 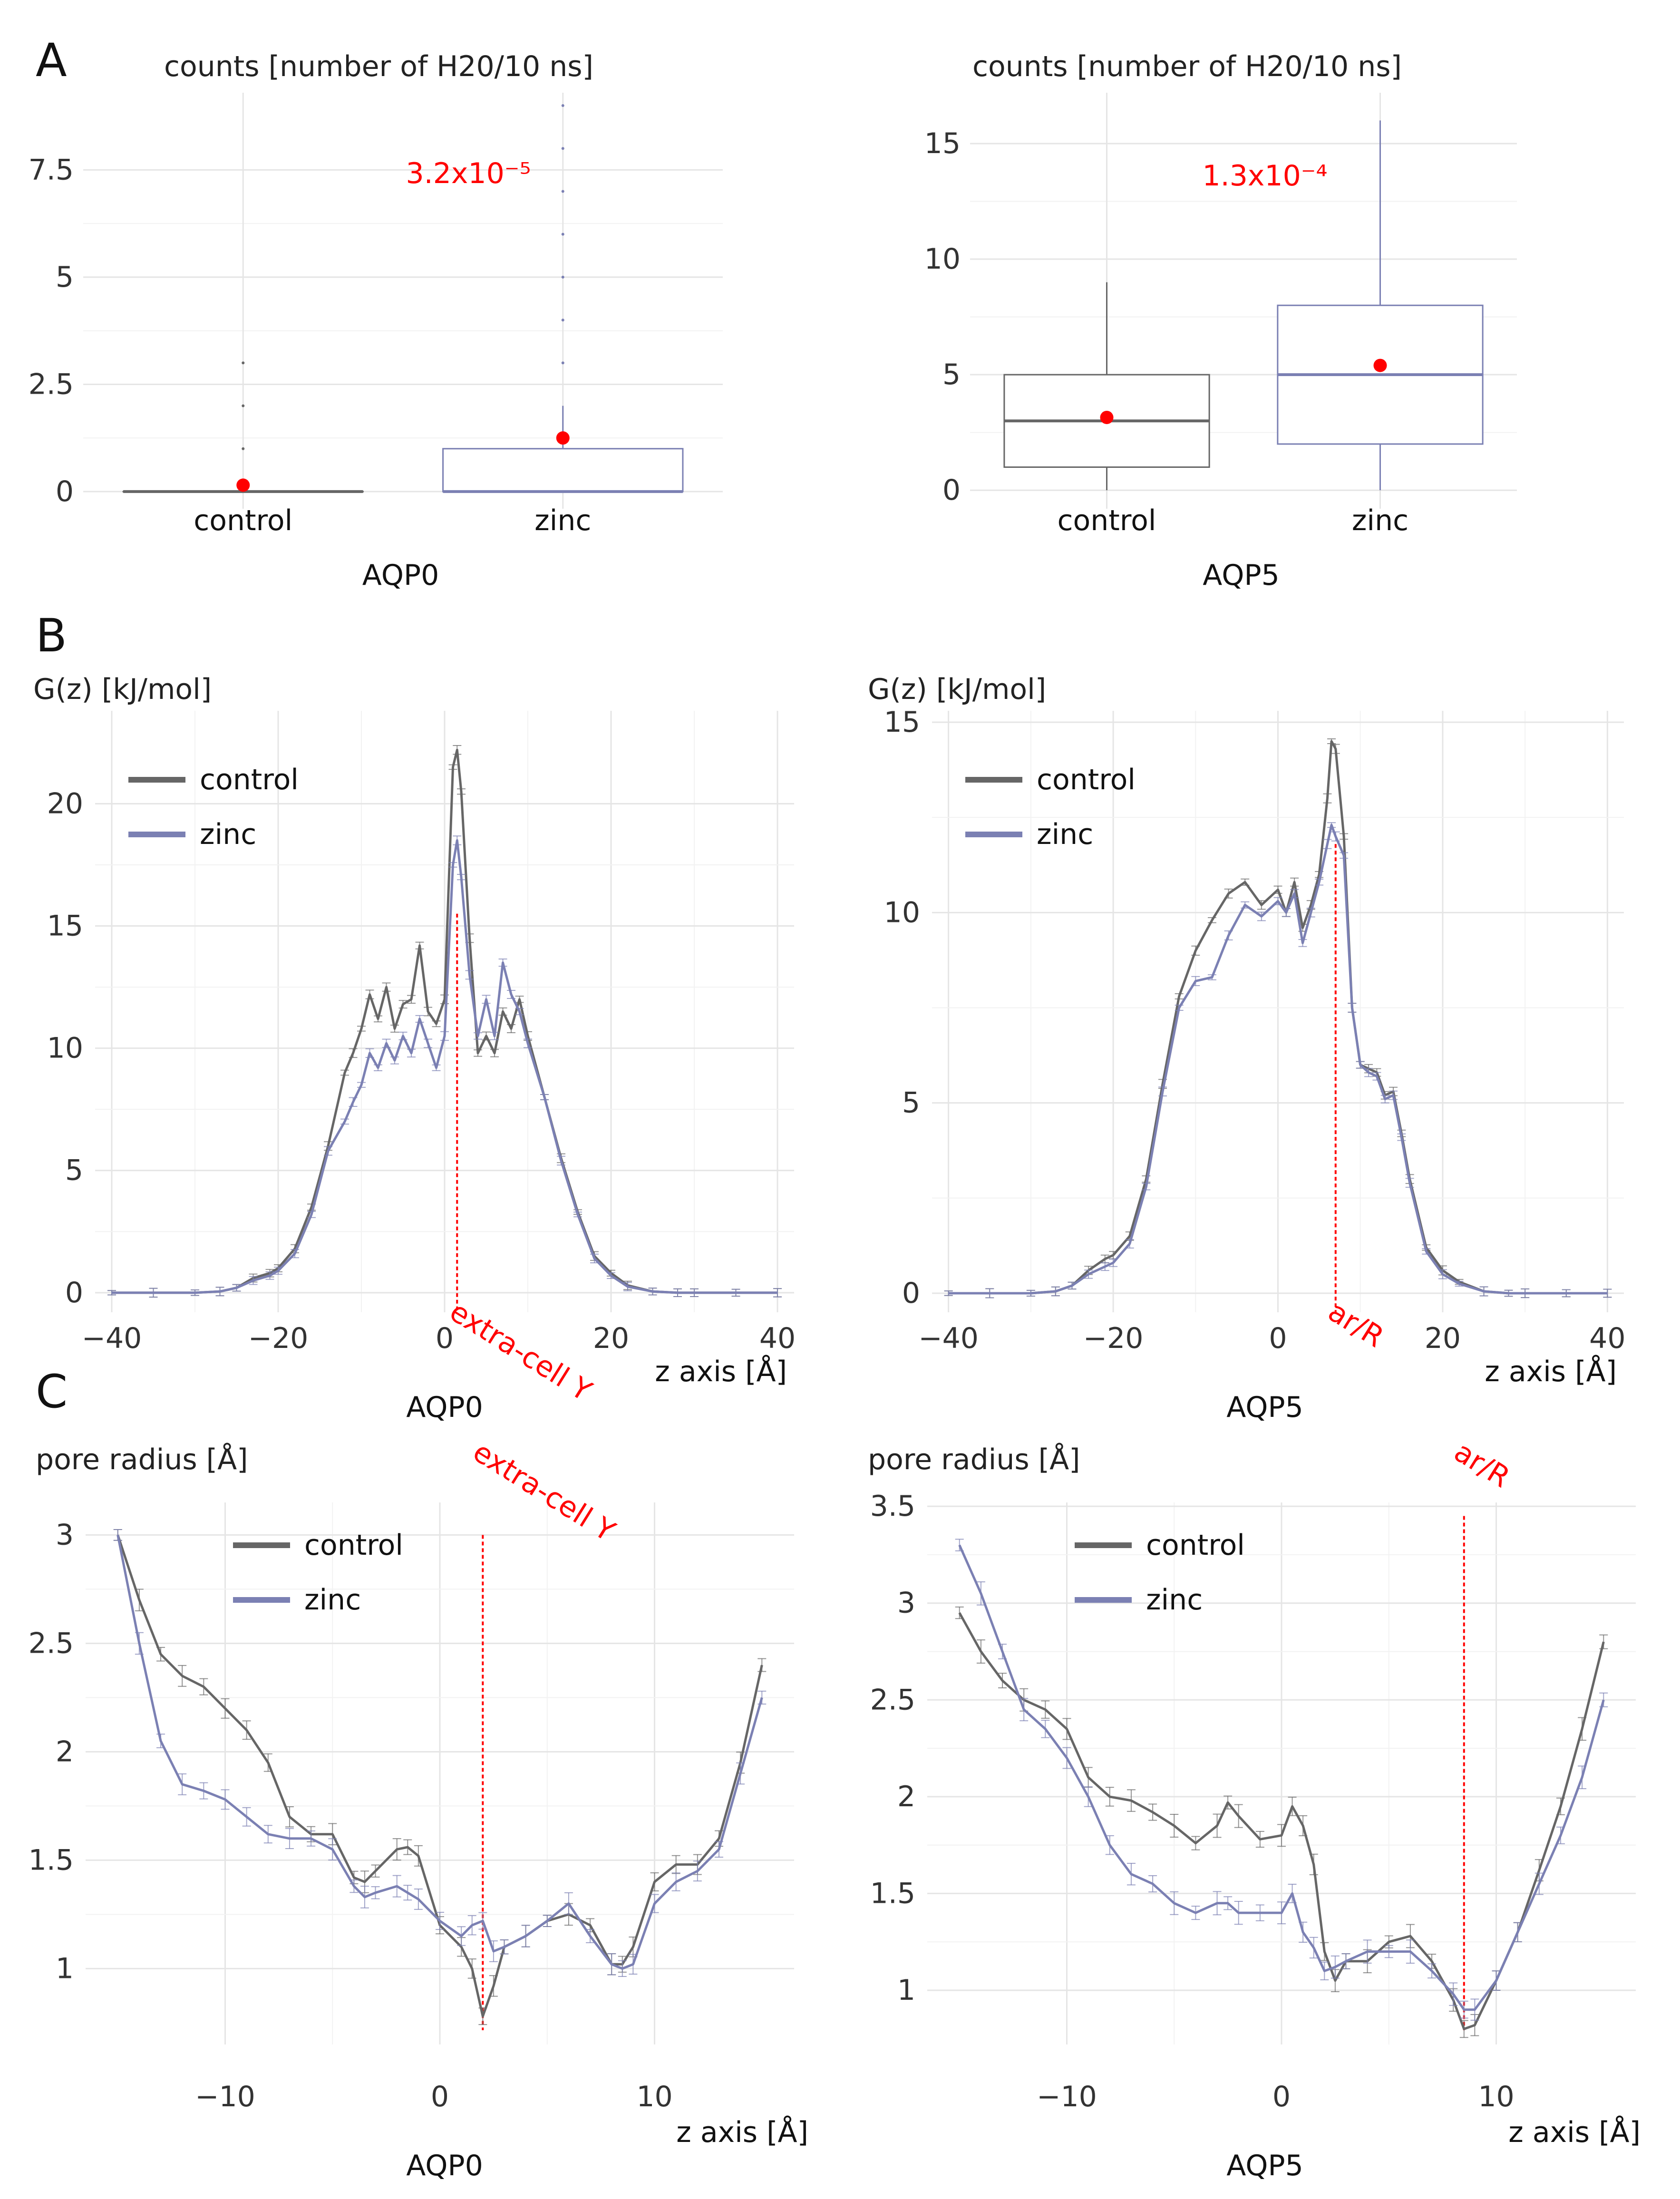 I want to click on box-zinc, so click(x=563, y=470).